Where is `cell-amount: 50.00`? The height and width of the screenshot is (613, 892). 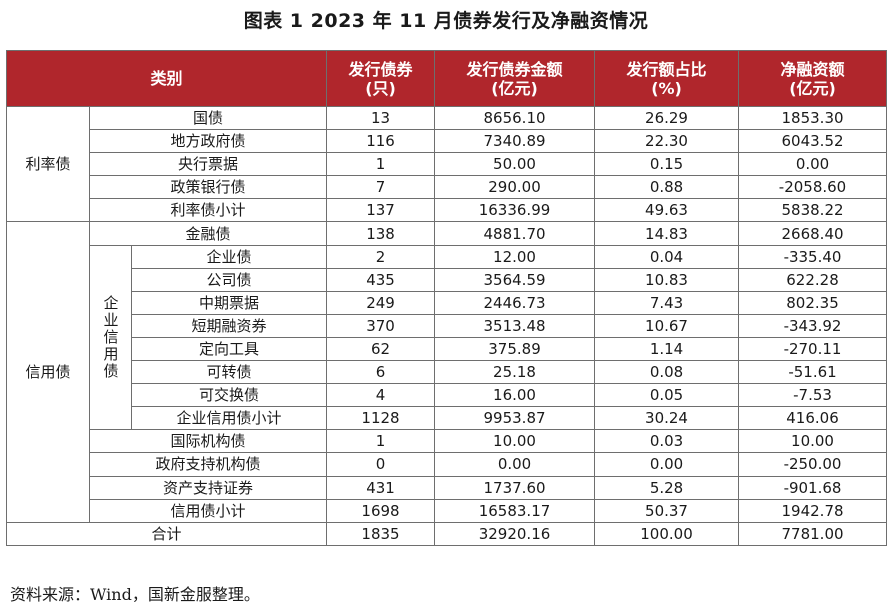
cell-amount: 50.00 is located at coordinates (515, 164).